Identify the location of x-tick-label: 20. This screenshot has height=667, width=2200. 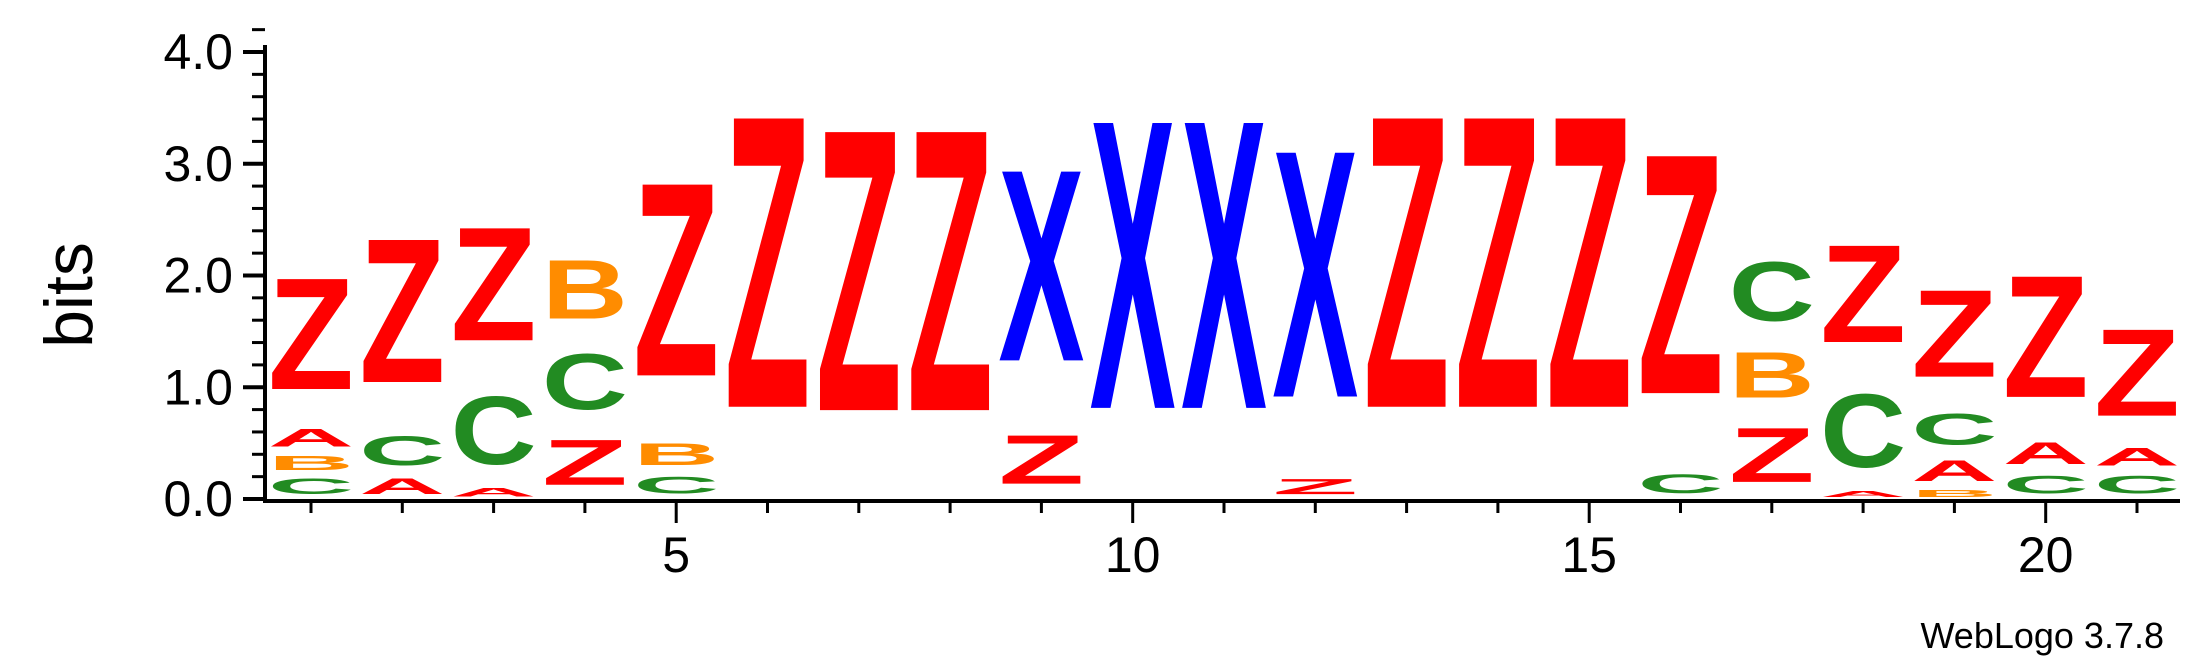
(2046, 555).